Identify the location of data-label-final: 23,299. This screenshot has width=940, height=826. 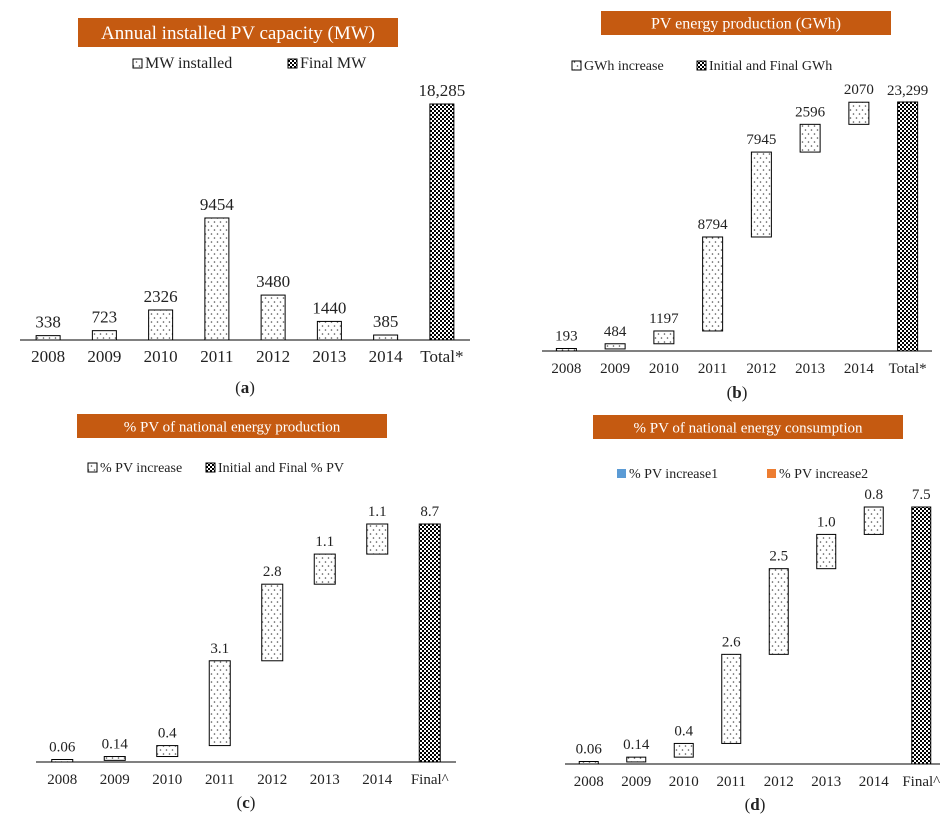
(907, 91).